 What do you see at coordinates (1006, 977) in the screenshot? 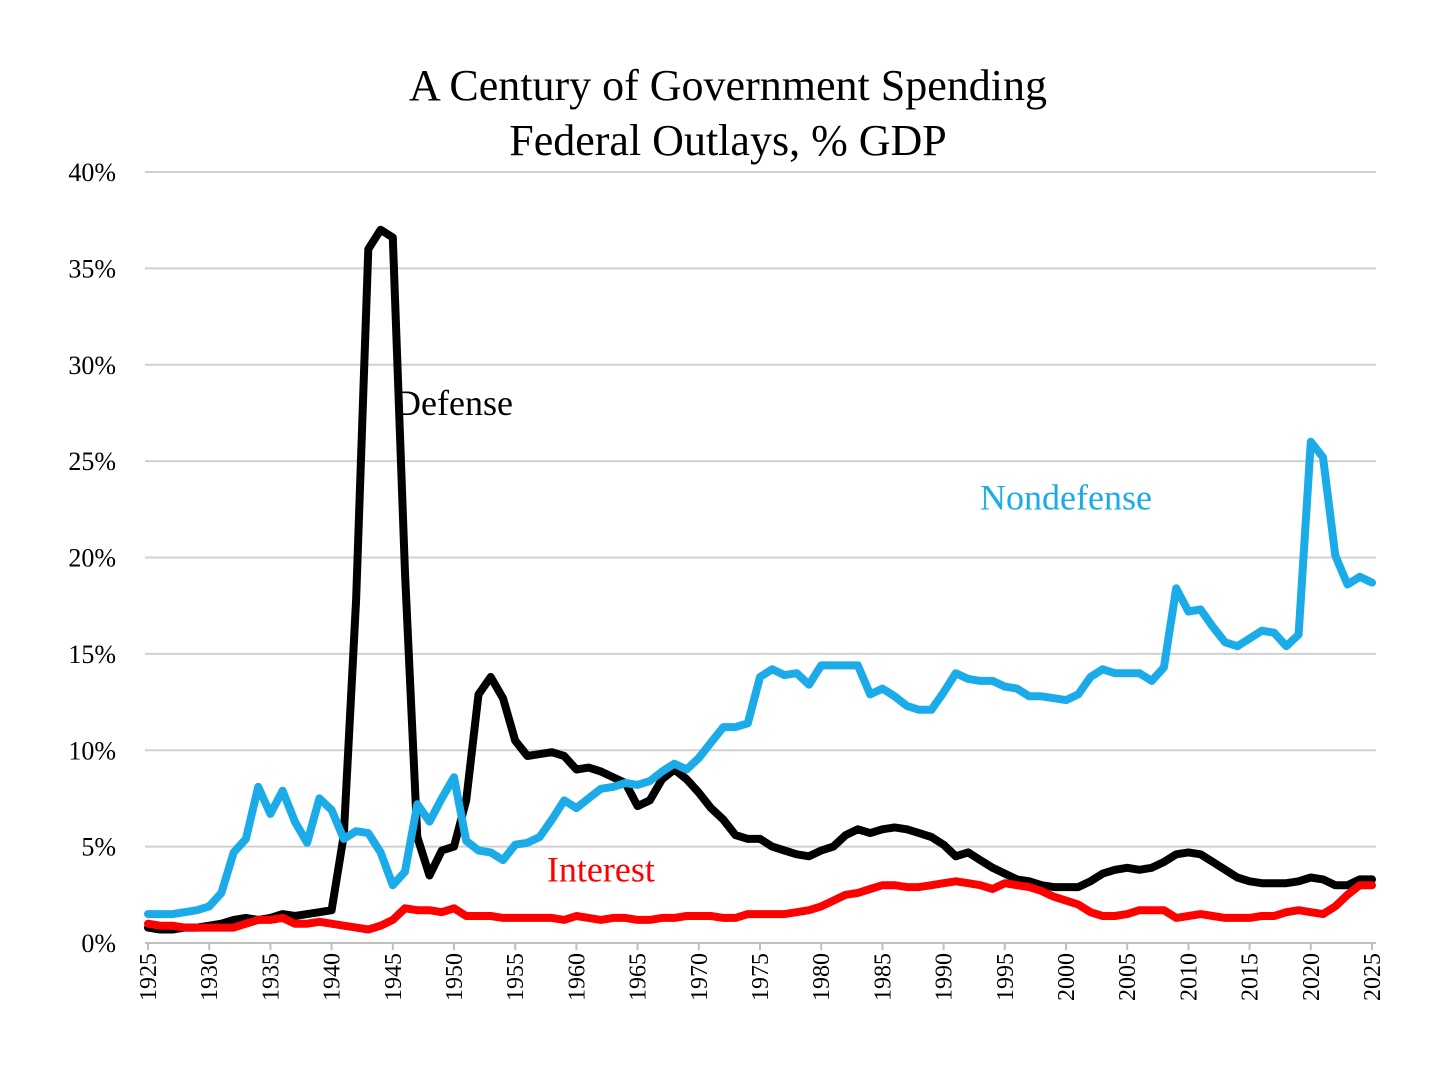
I see `x-tick-label: 1995` at bounding box center [1006, 977].